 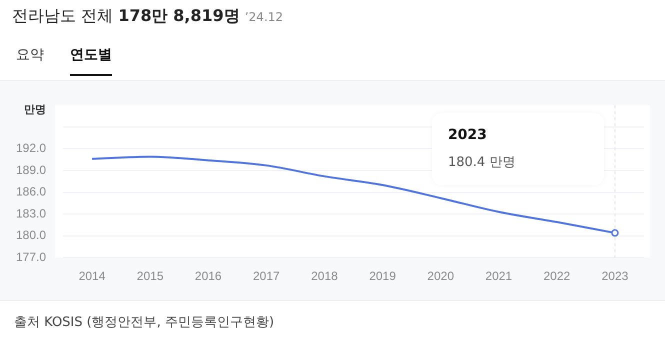 What do you see at coordinates (144, 322) in the screenshot?
I see `source-note: 출처 KOSIS (행정안전부, 주민등록인구현황)` at bounding box center [144, 322].